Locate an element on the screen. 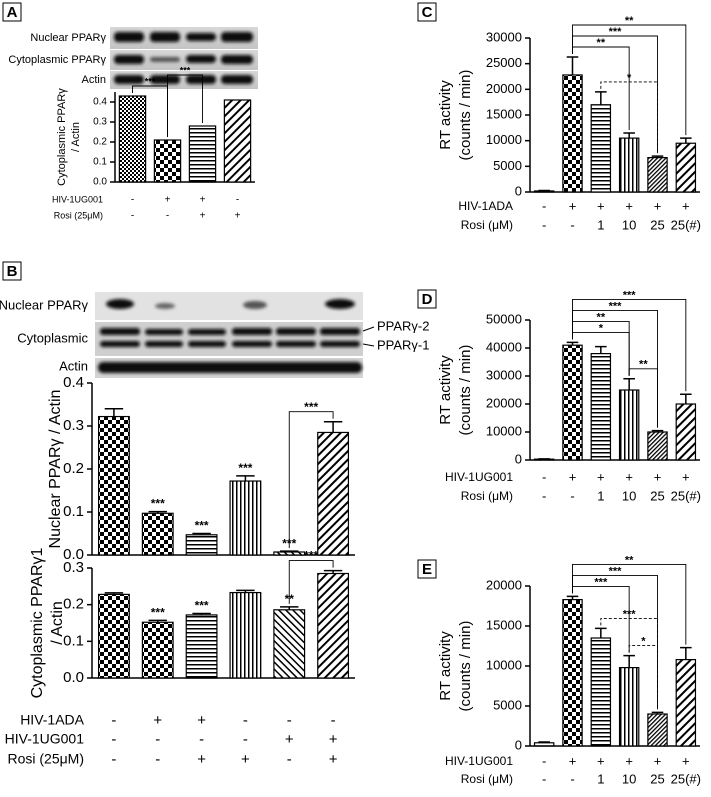  y-tick-label: 0 is located at coordinates (518, 458).